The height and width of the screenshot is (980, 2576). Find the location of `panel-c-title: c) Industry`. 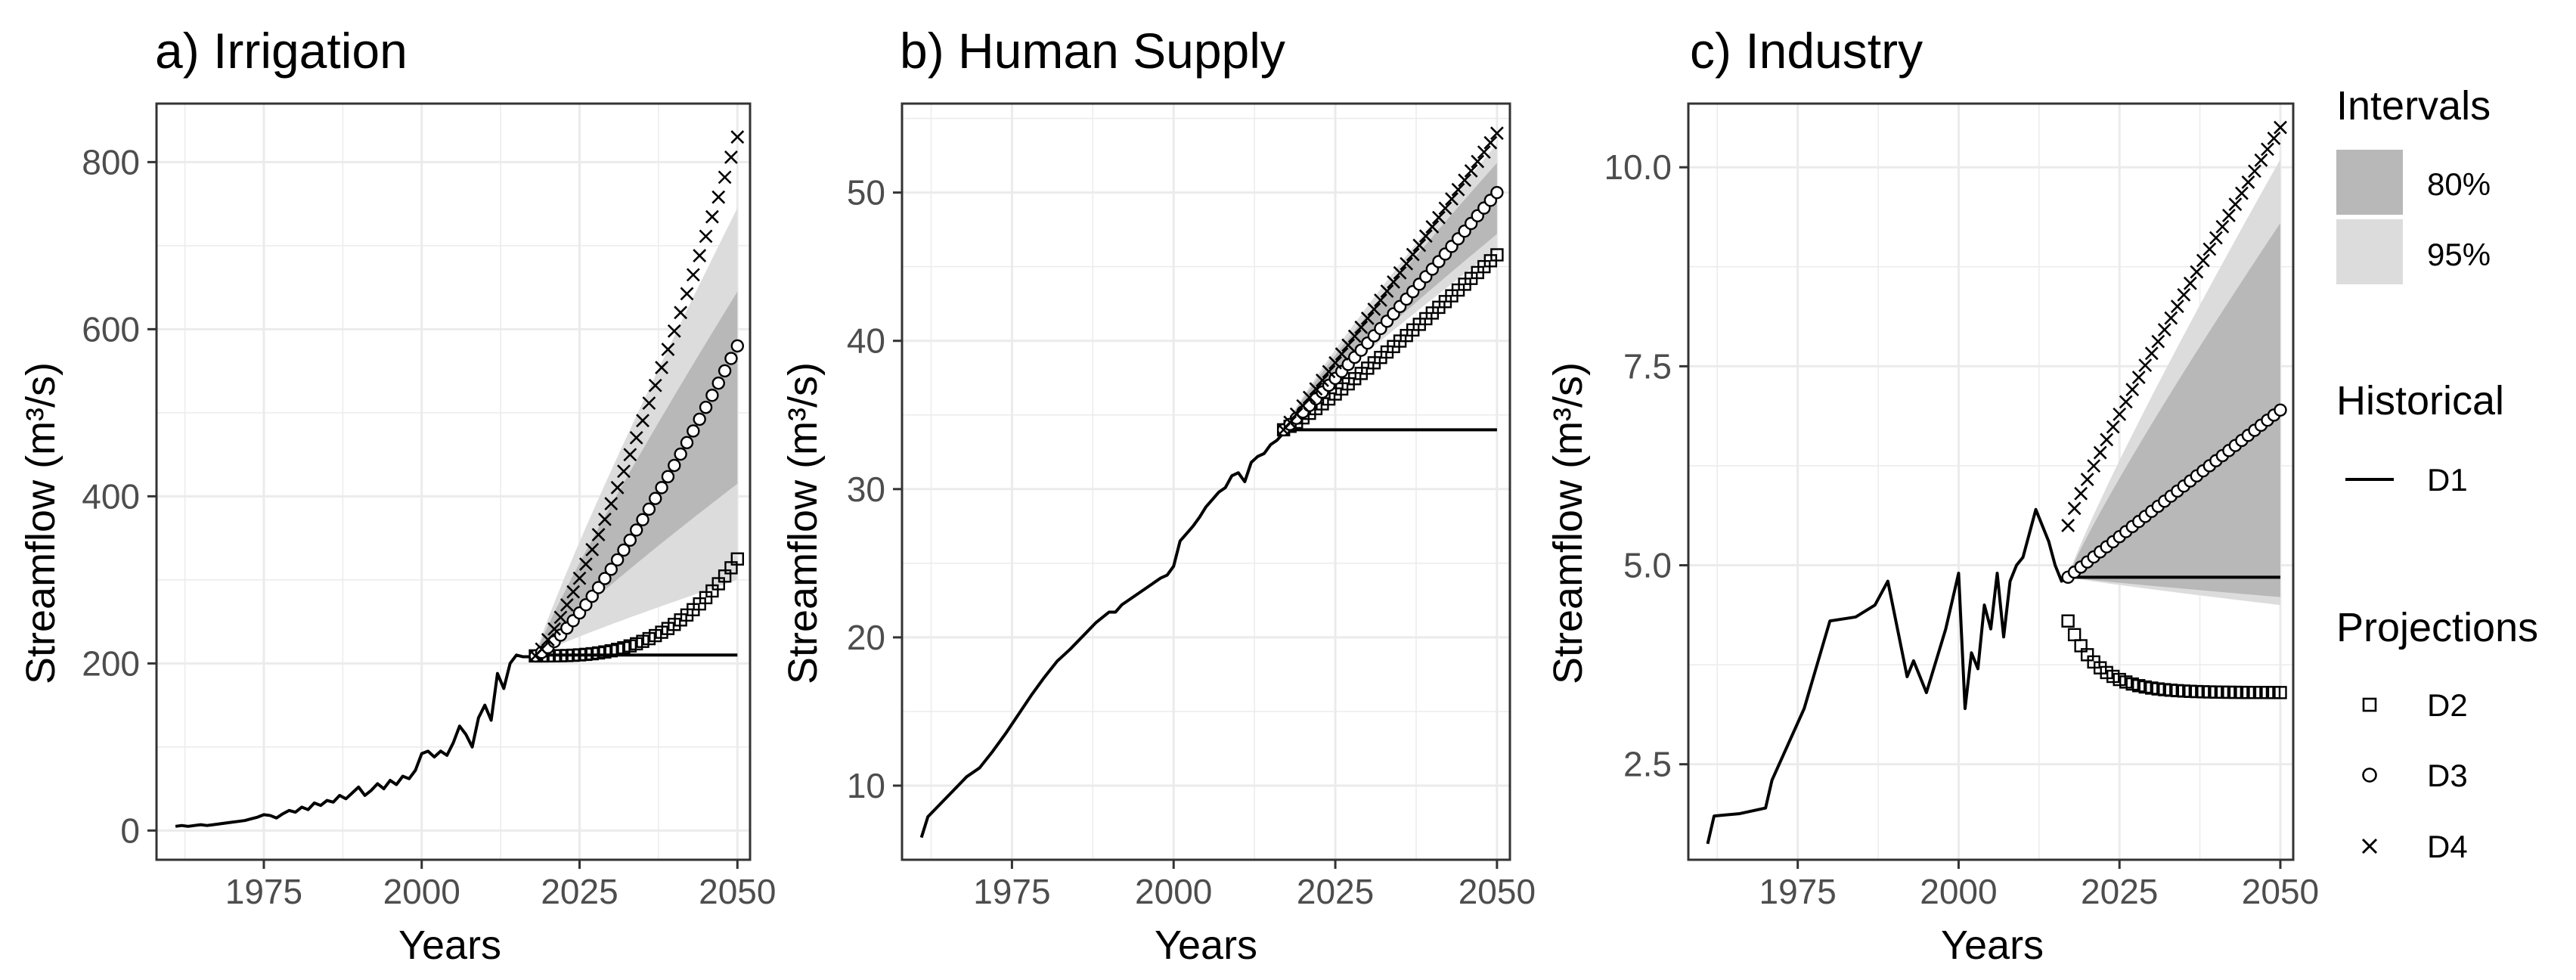

panel-c-title: c) Industry is located at coordinates (1806, 51).